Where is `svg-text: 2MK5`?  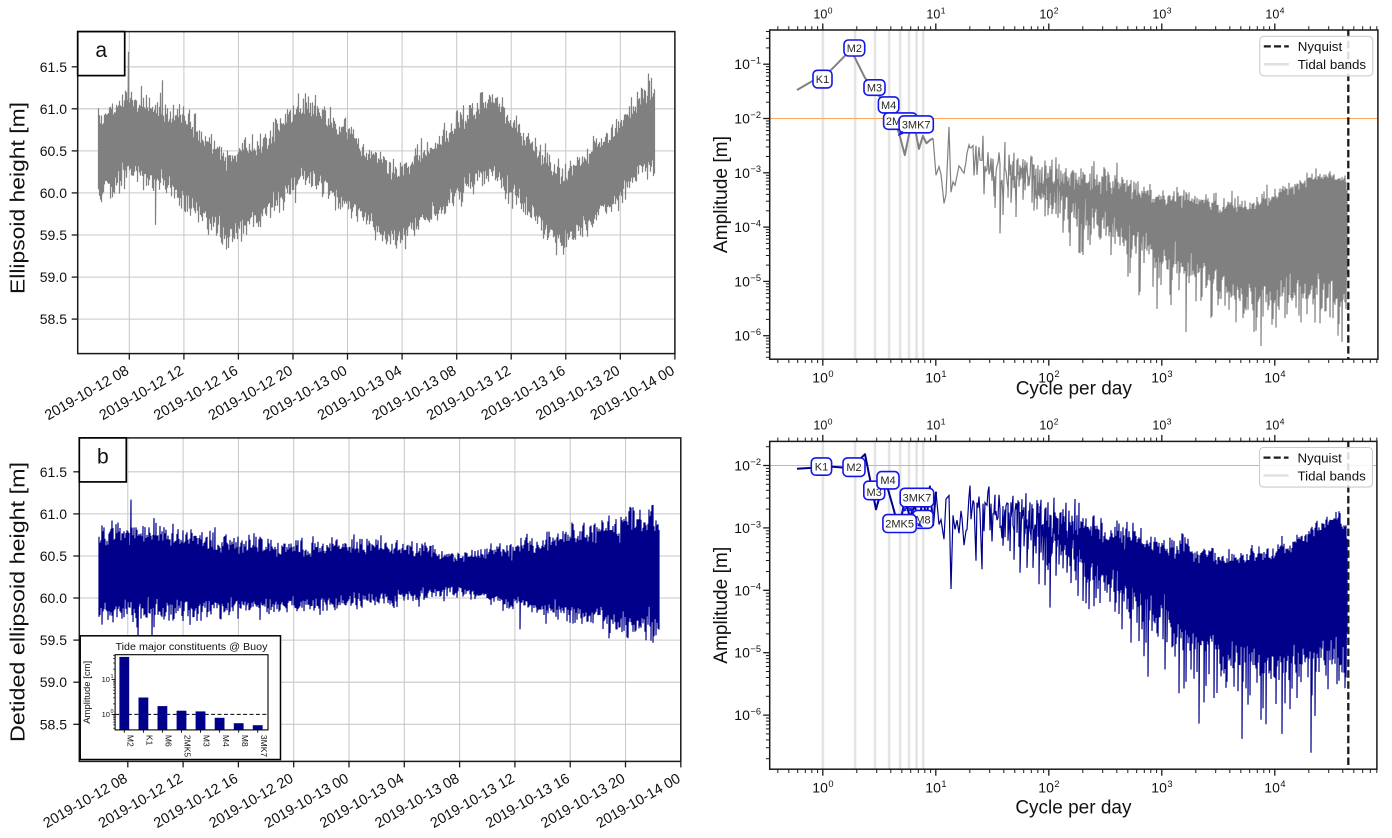 svg-text: 2MK5 is located at coordinates (188, 746).